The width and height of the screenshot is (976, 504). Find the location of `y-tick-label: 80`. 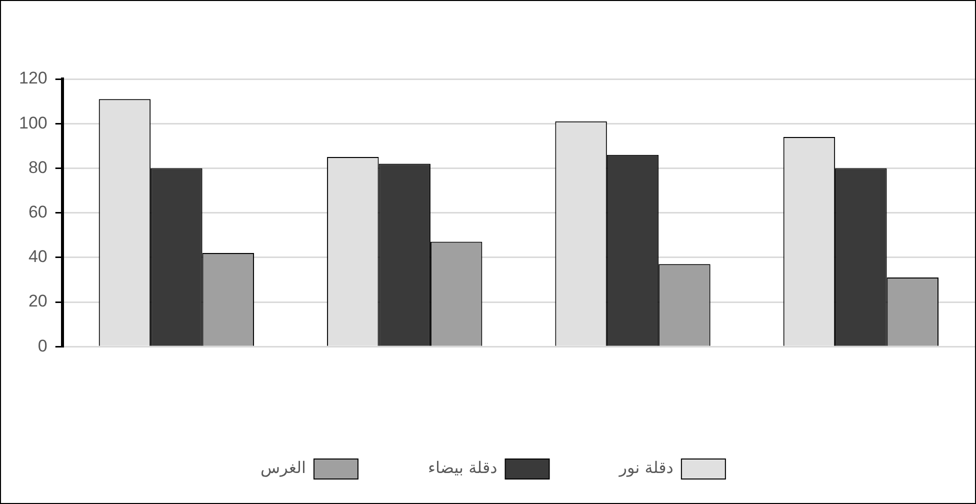

y-tick-label: 80 is located at coordinates (38, 167).